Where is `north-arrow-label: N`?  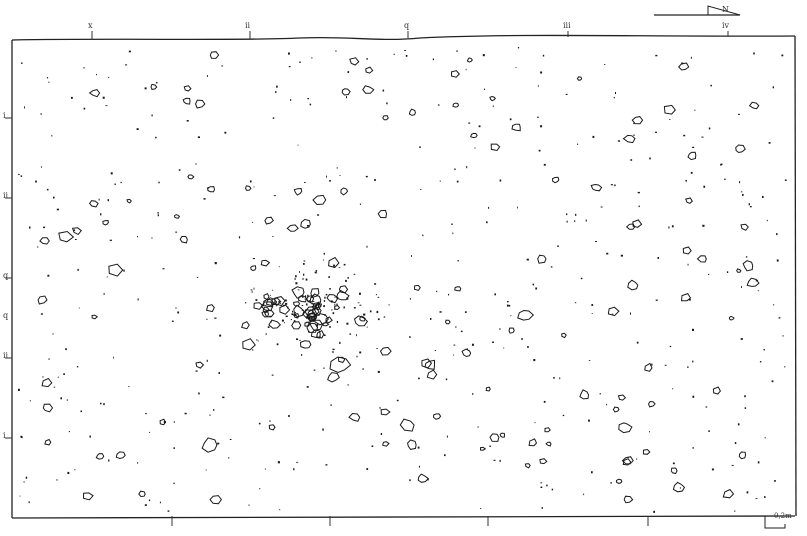
north-arrow-label: N is located at coordinates (725, 9).